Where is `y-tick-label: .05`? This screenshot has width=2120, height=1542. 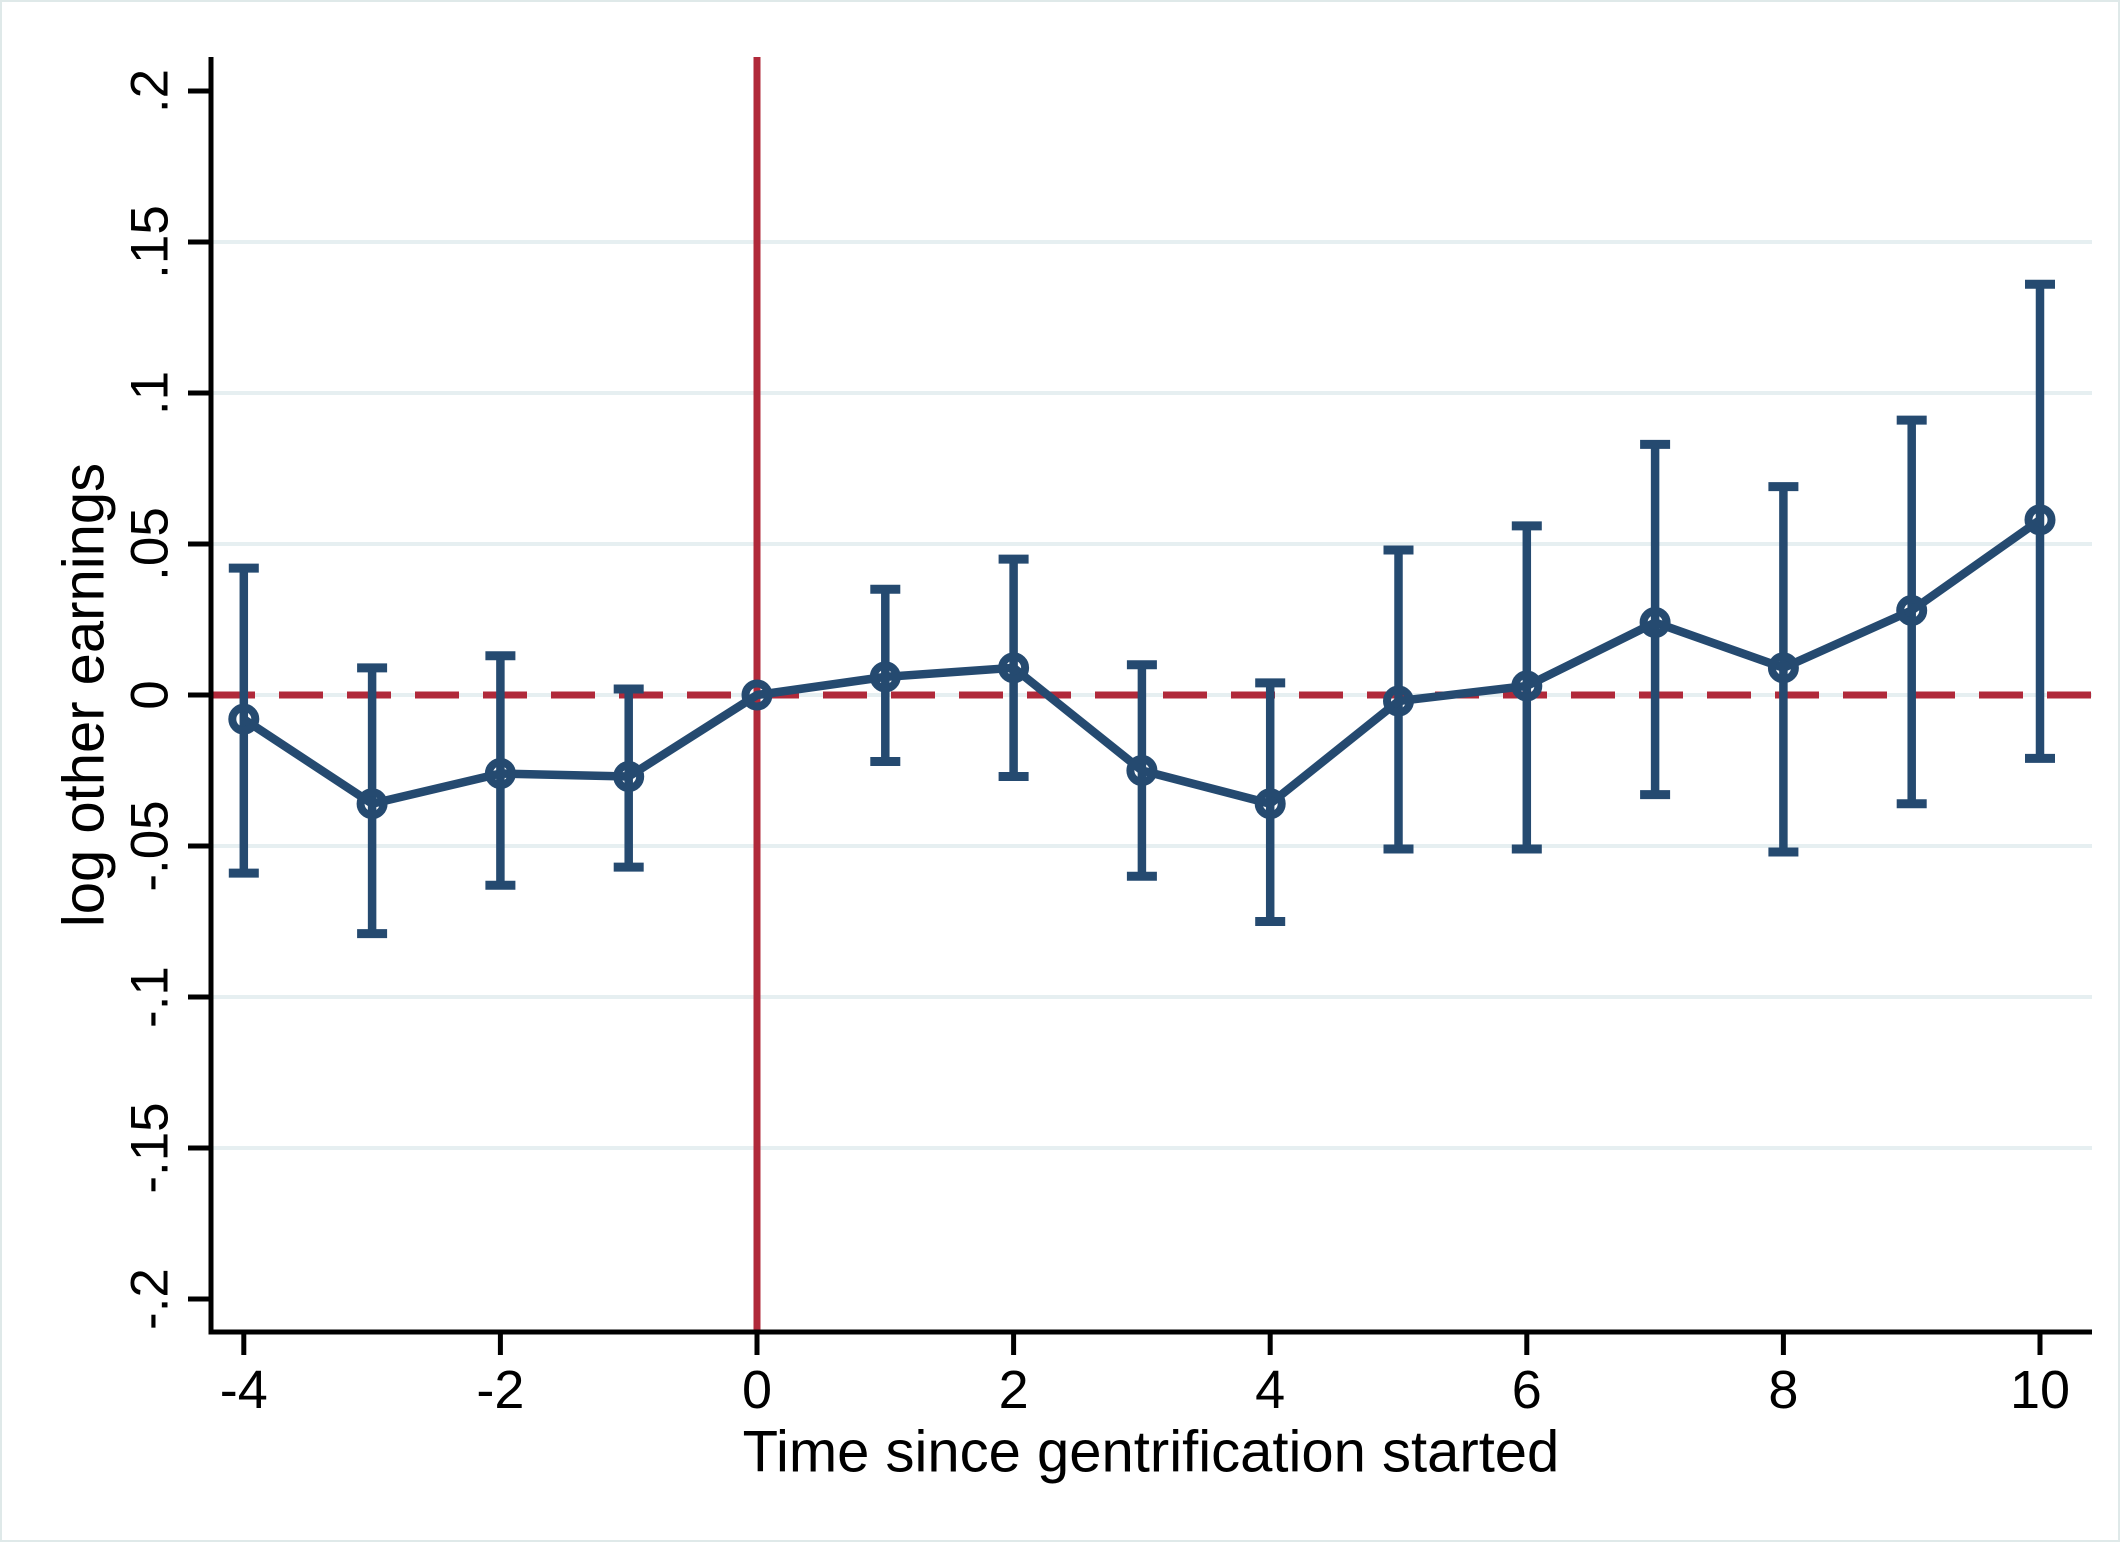
y-tick-label: .05 is located at coordinates (150, 544).